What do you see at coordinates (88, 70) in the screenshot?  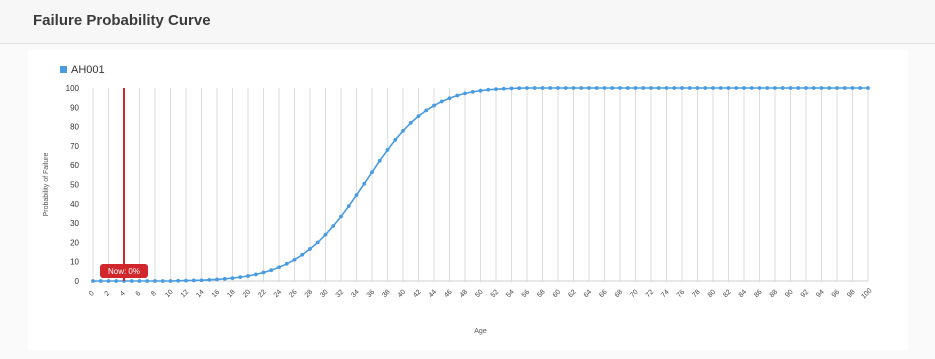 I see `legend-label: AH001` at bounding box center [88, 70].